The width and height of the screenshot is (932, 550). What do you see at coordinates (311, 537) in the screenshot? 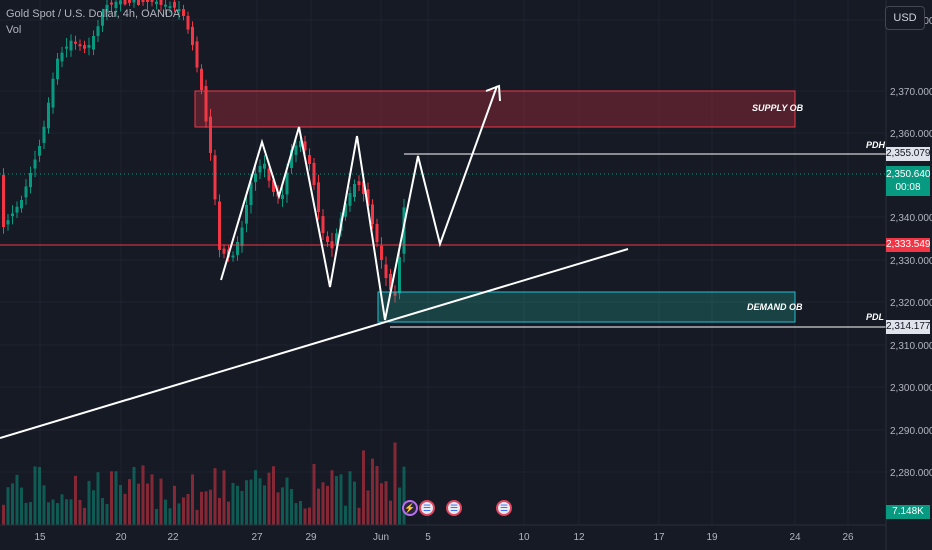
I see `time-tick-label: 29` at bounding box center [311, 537].